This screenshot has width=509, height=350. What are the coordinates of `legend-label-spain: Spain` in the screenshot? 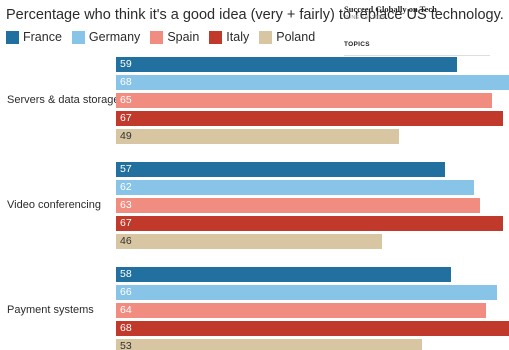 It's located at (183, 37).